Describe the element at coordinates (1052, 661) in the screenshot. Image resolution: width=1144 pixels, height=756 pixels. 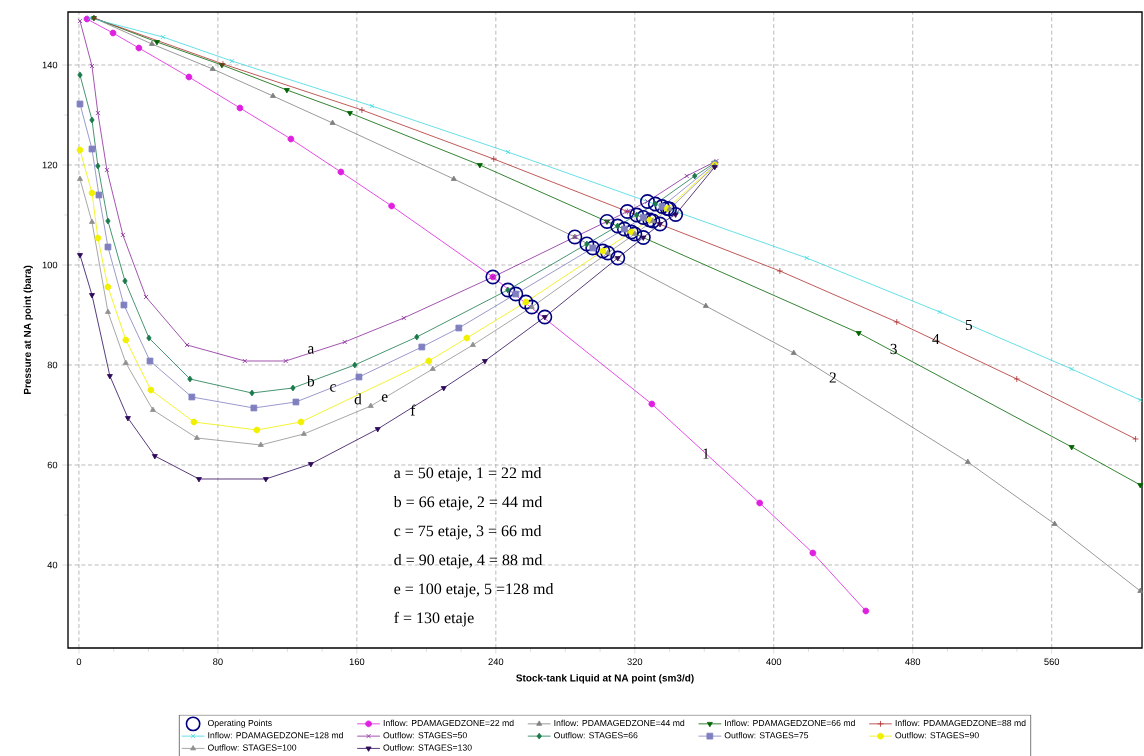
I see `x-tick-label: 560` at that location.